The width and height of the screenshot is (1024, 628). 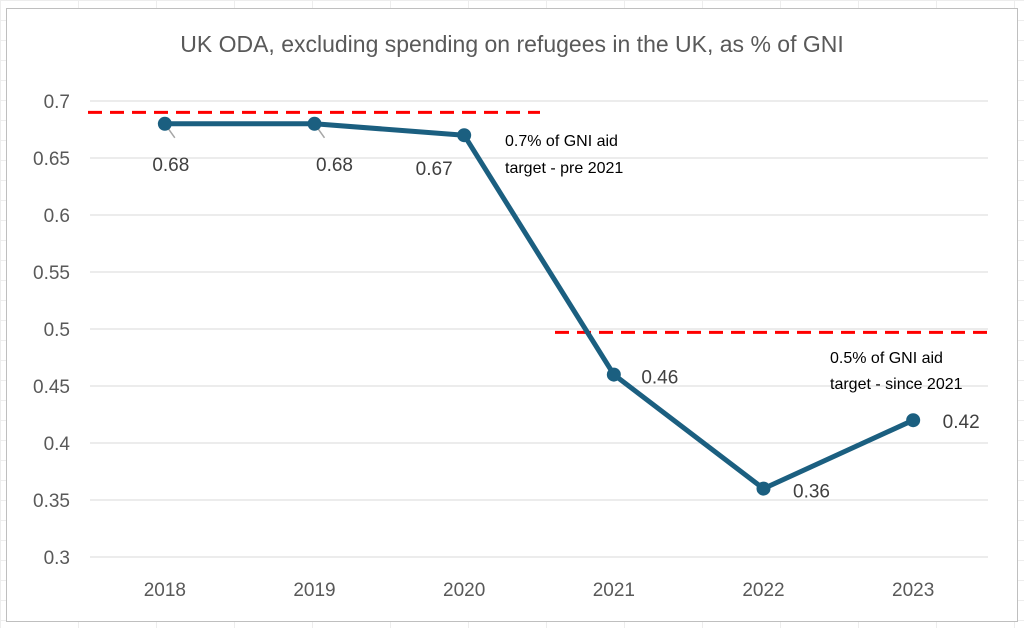 What do you see at coordinates (57, 558) in the screenshot?
I see `y-tick-label: 0.3` at bounding box center [57, 558].